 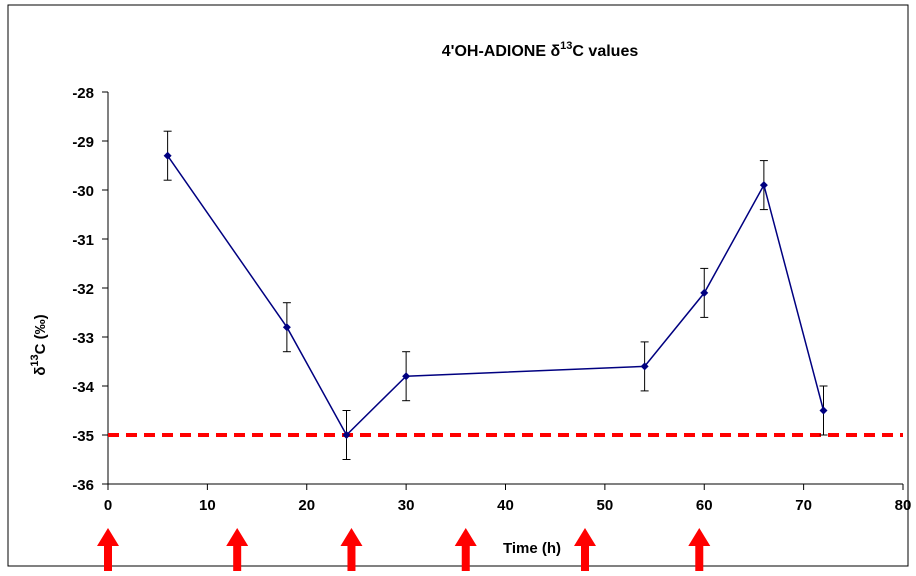 I want to click on x-tick-label: 0, so click(x=108, y=505).